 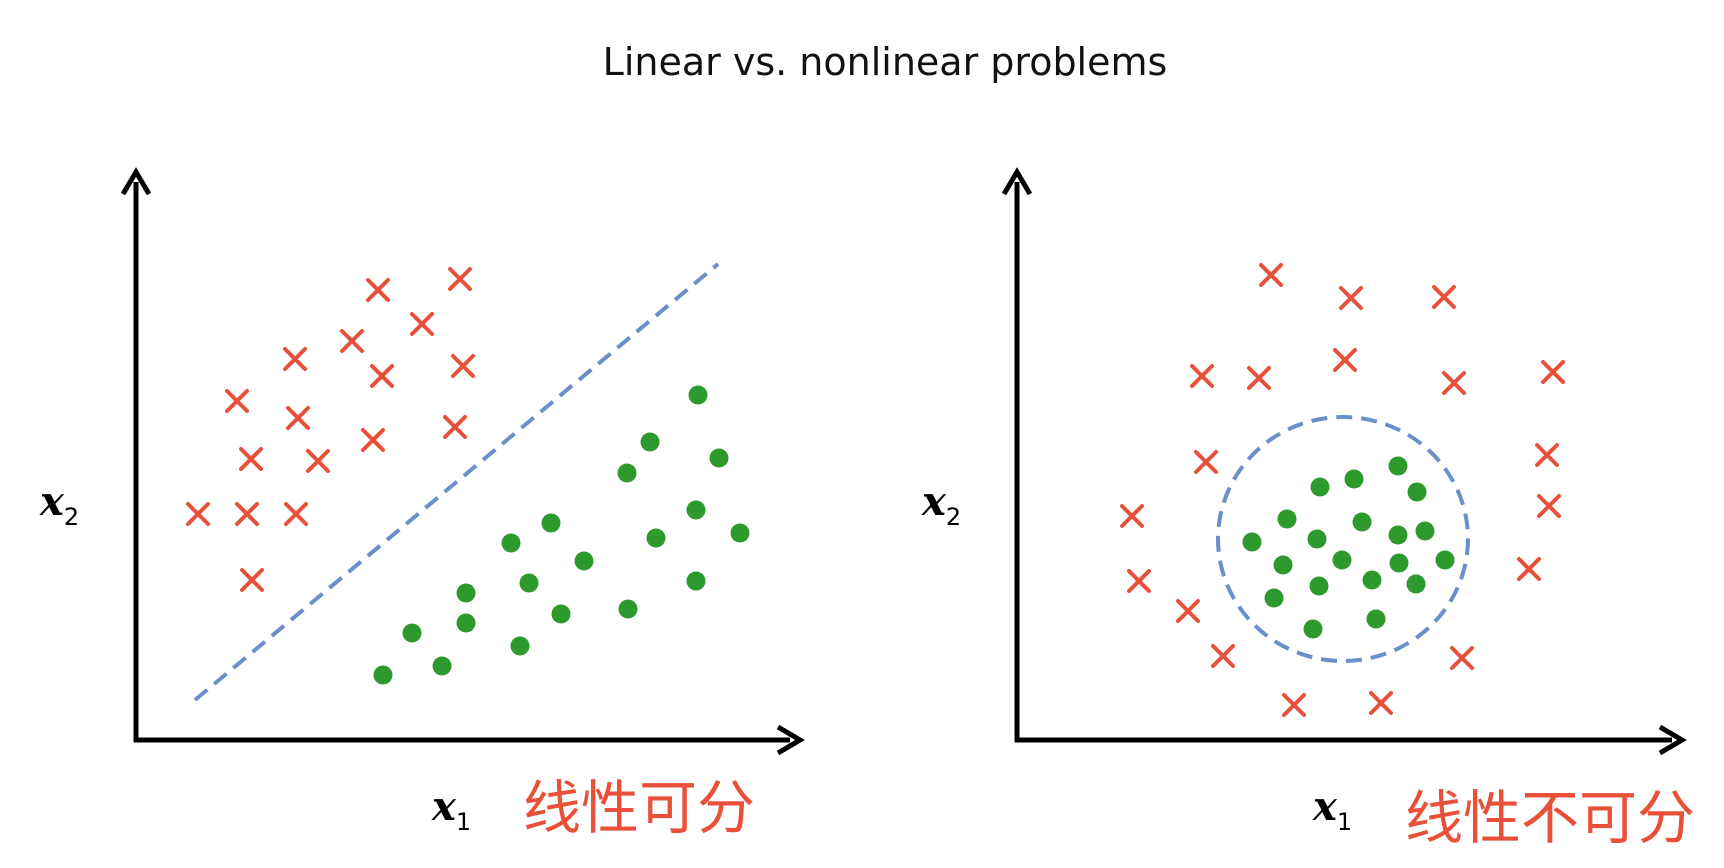 I want to click on figure-title: Linear vs. nonlinear problems, so click(x=885, y=62).